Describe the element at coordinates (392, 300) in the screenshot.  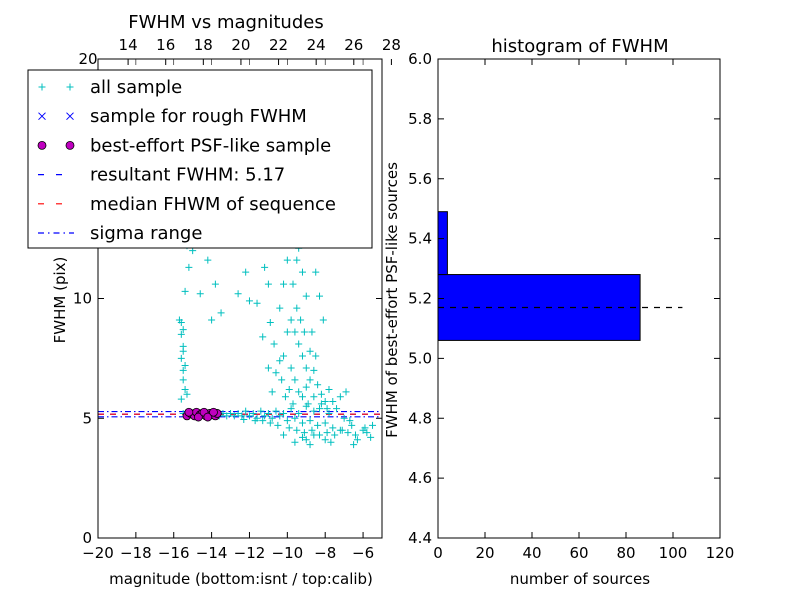
I see `histogram-ylabel: FWHM of best-effort PSF-like sources` at that location.